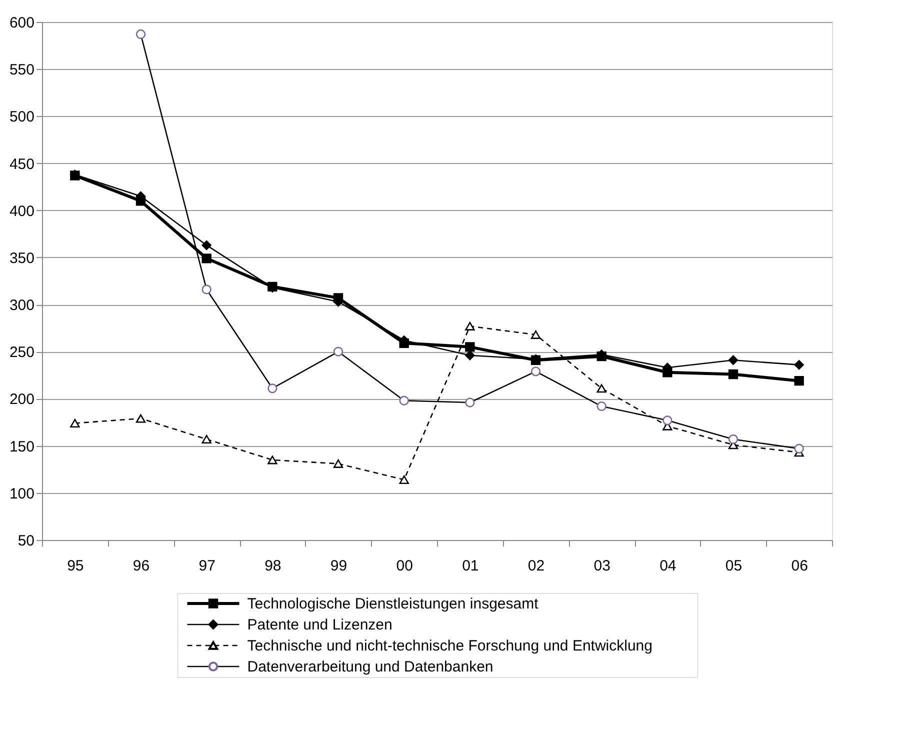  What do you see at coordinates (21, 258) in the screenshot?
I see `y-tick-label: 350` at bounding box center [21, 258].